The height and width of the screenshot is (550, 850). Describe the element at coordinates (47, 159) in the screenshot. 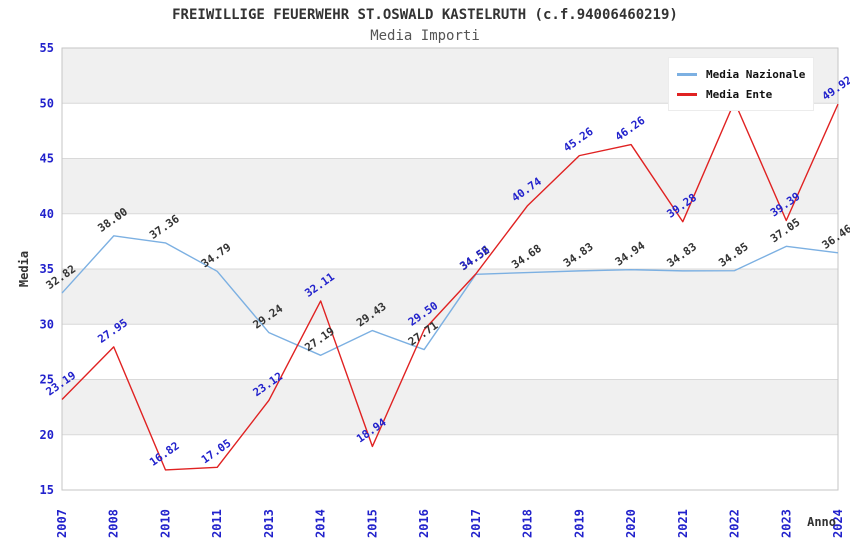

I see `y-tick-label: 45` at that location.